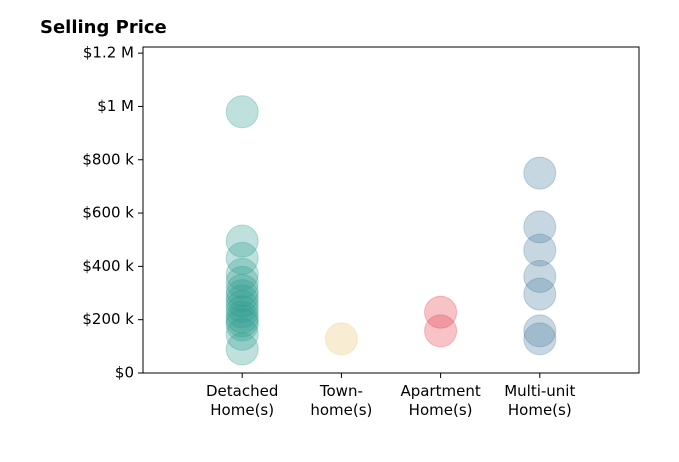  What do you see at coordinates (108, 159) in the screenshot?
I see `y-tick-label: $800 k` at bounding box center [108, 159].